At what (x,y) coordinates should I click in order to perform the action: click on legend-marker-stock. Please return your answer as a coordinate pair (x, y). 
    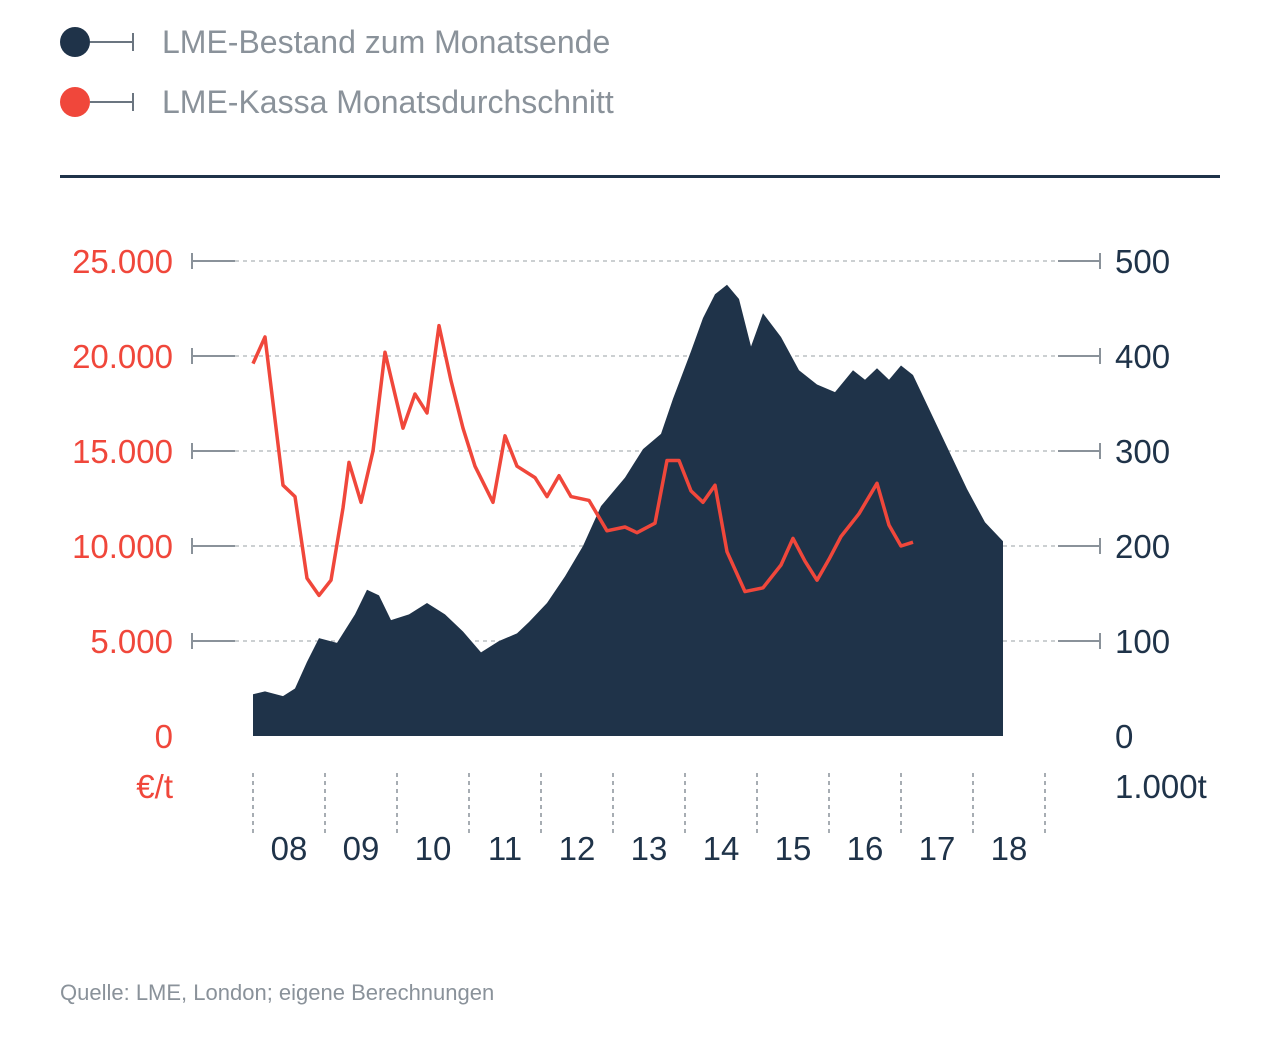
    Looking at the image, I should click on (105, 42).